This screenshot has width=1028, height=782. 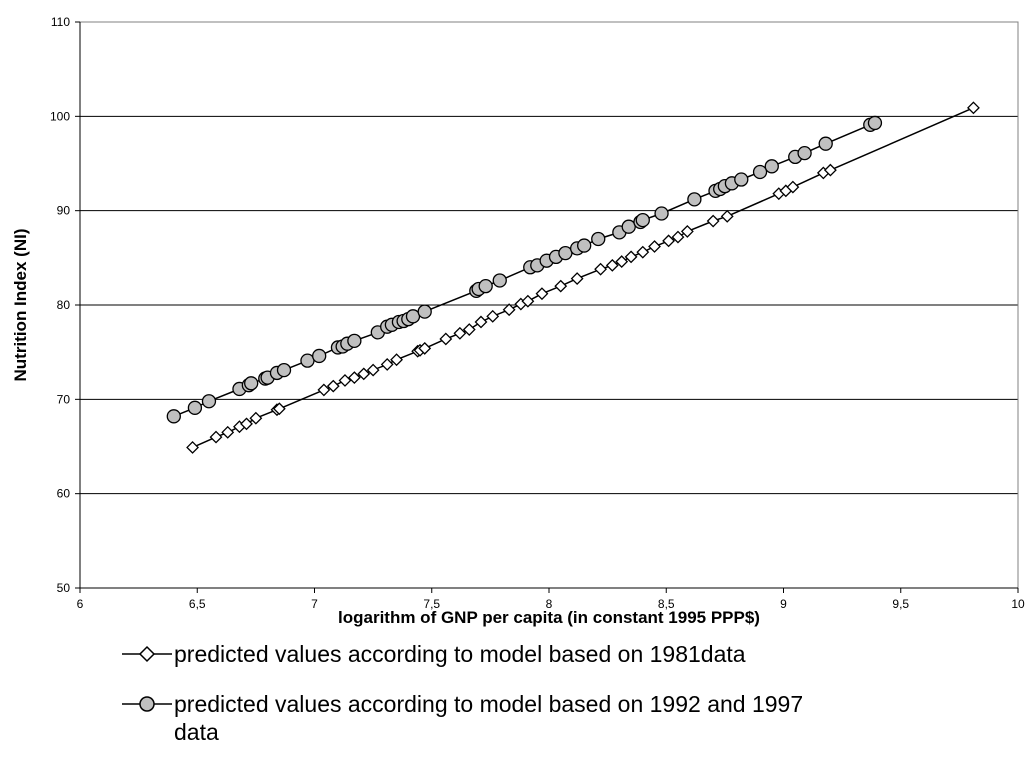 What do you see at coordinates (666, 604) in the screenshot?
I see `x-tick-label: 8,5` at bounding box center [666, 604].